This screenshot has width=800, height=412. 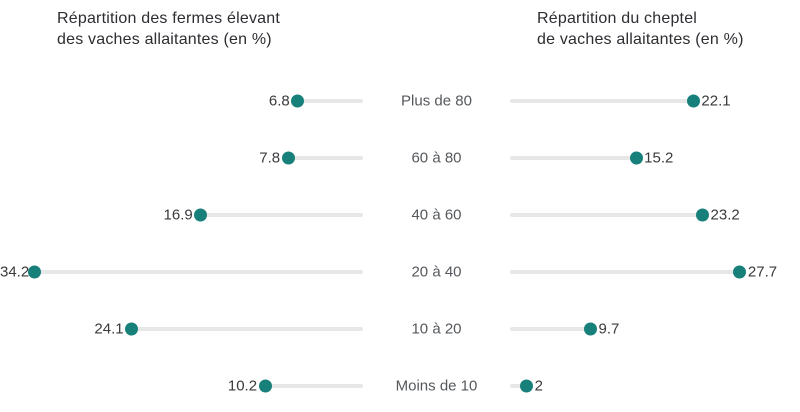 What do you see at coordinates (164, 39) in the screenshot?
I see `left-chart-title-line2: des vaches allaitantes (en %)` at bounding box center [164, 39].